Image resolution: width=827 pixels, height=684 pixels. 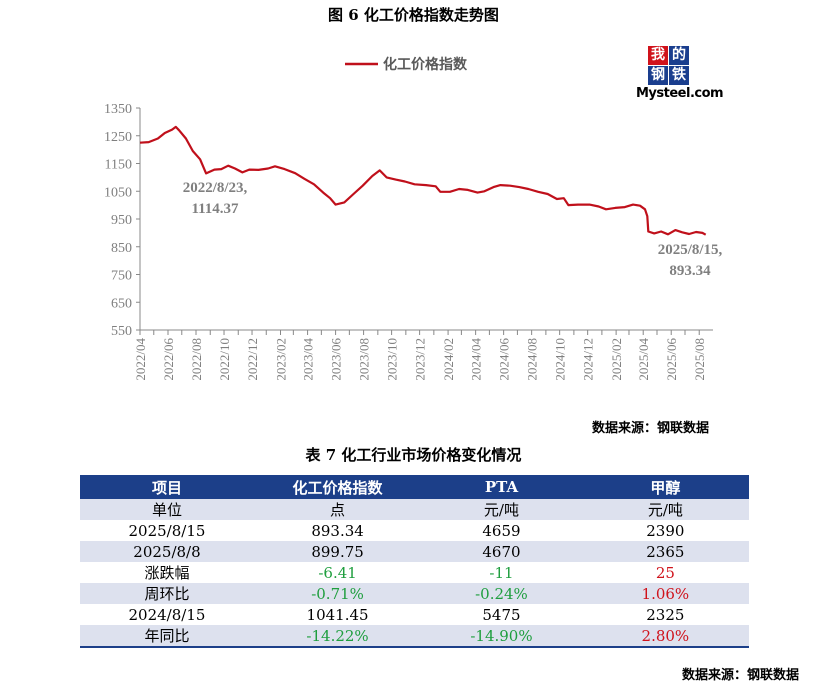 I want to click on table-title: 表 7 化工行业市场价格变化情况, so click(x=413, y=455).